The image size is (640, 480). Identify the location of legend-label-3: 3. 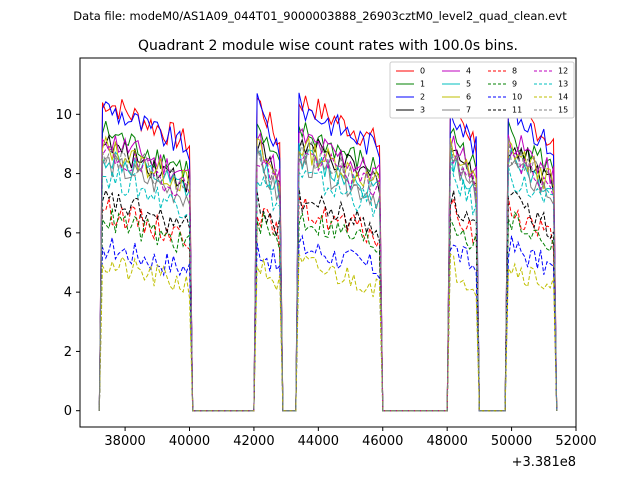
(422, 110).